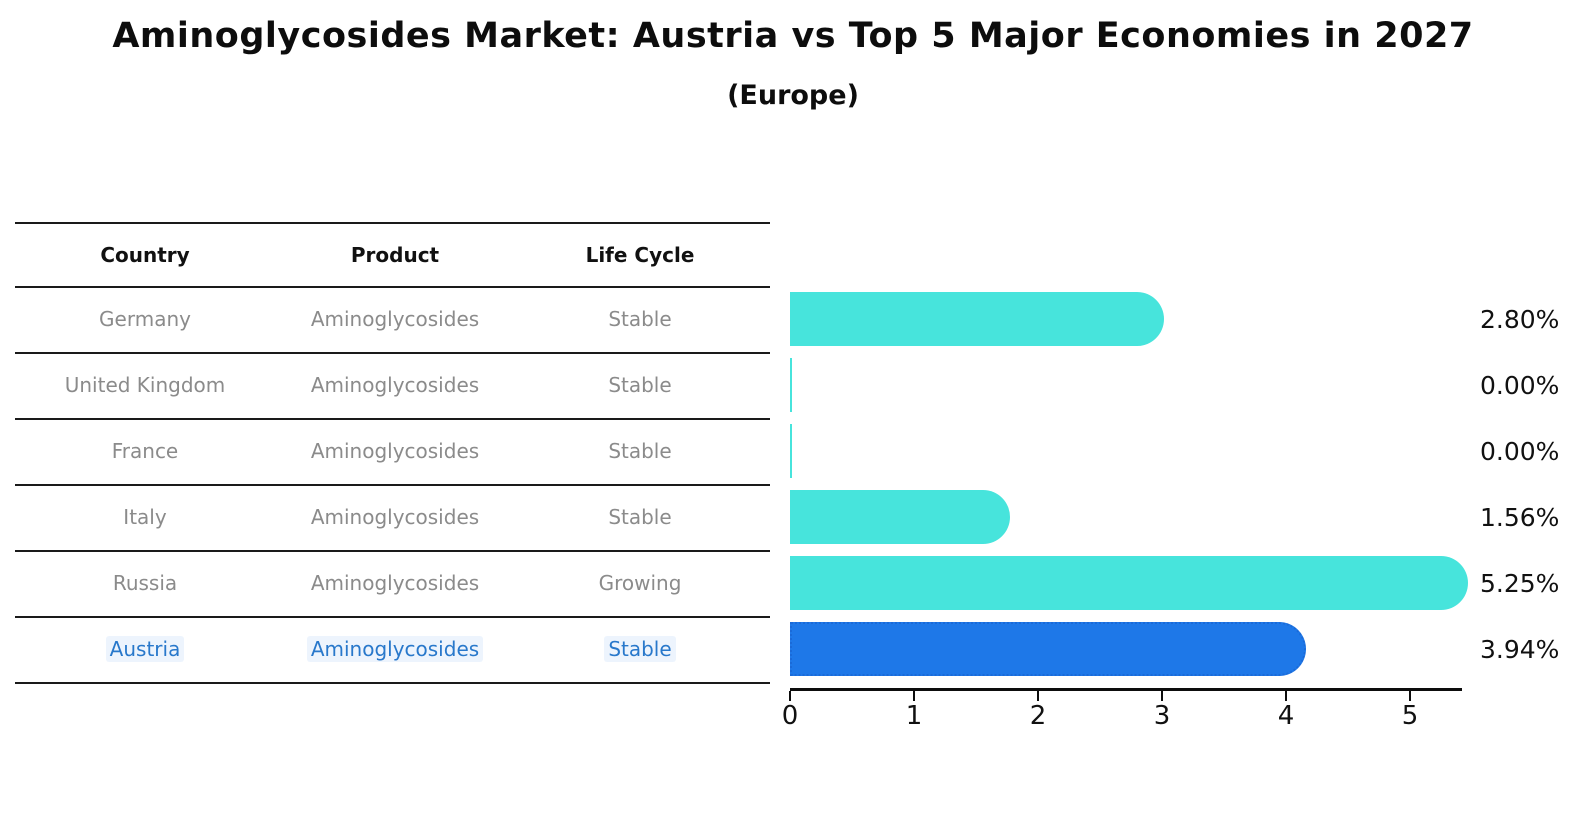  What do you see at coordinates (1048, 649) in the screenshot?
I see `bar-austria` at bounding box center [1048, 649].